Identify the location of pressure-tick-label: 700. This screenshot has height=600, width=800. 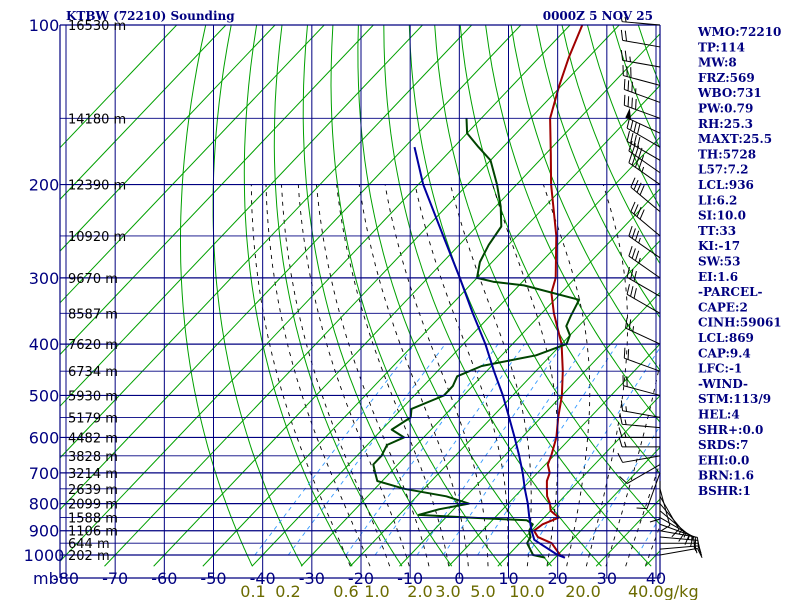
(44, 473).